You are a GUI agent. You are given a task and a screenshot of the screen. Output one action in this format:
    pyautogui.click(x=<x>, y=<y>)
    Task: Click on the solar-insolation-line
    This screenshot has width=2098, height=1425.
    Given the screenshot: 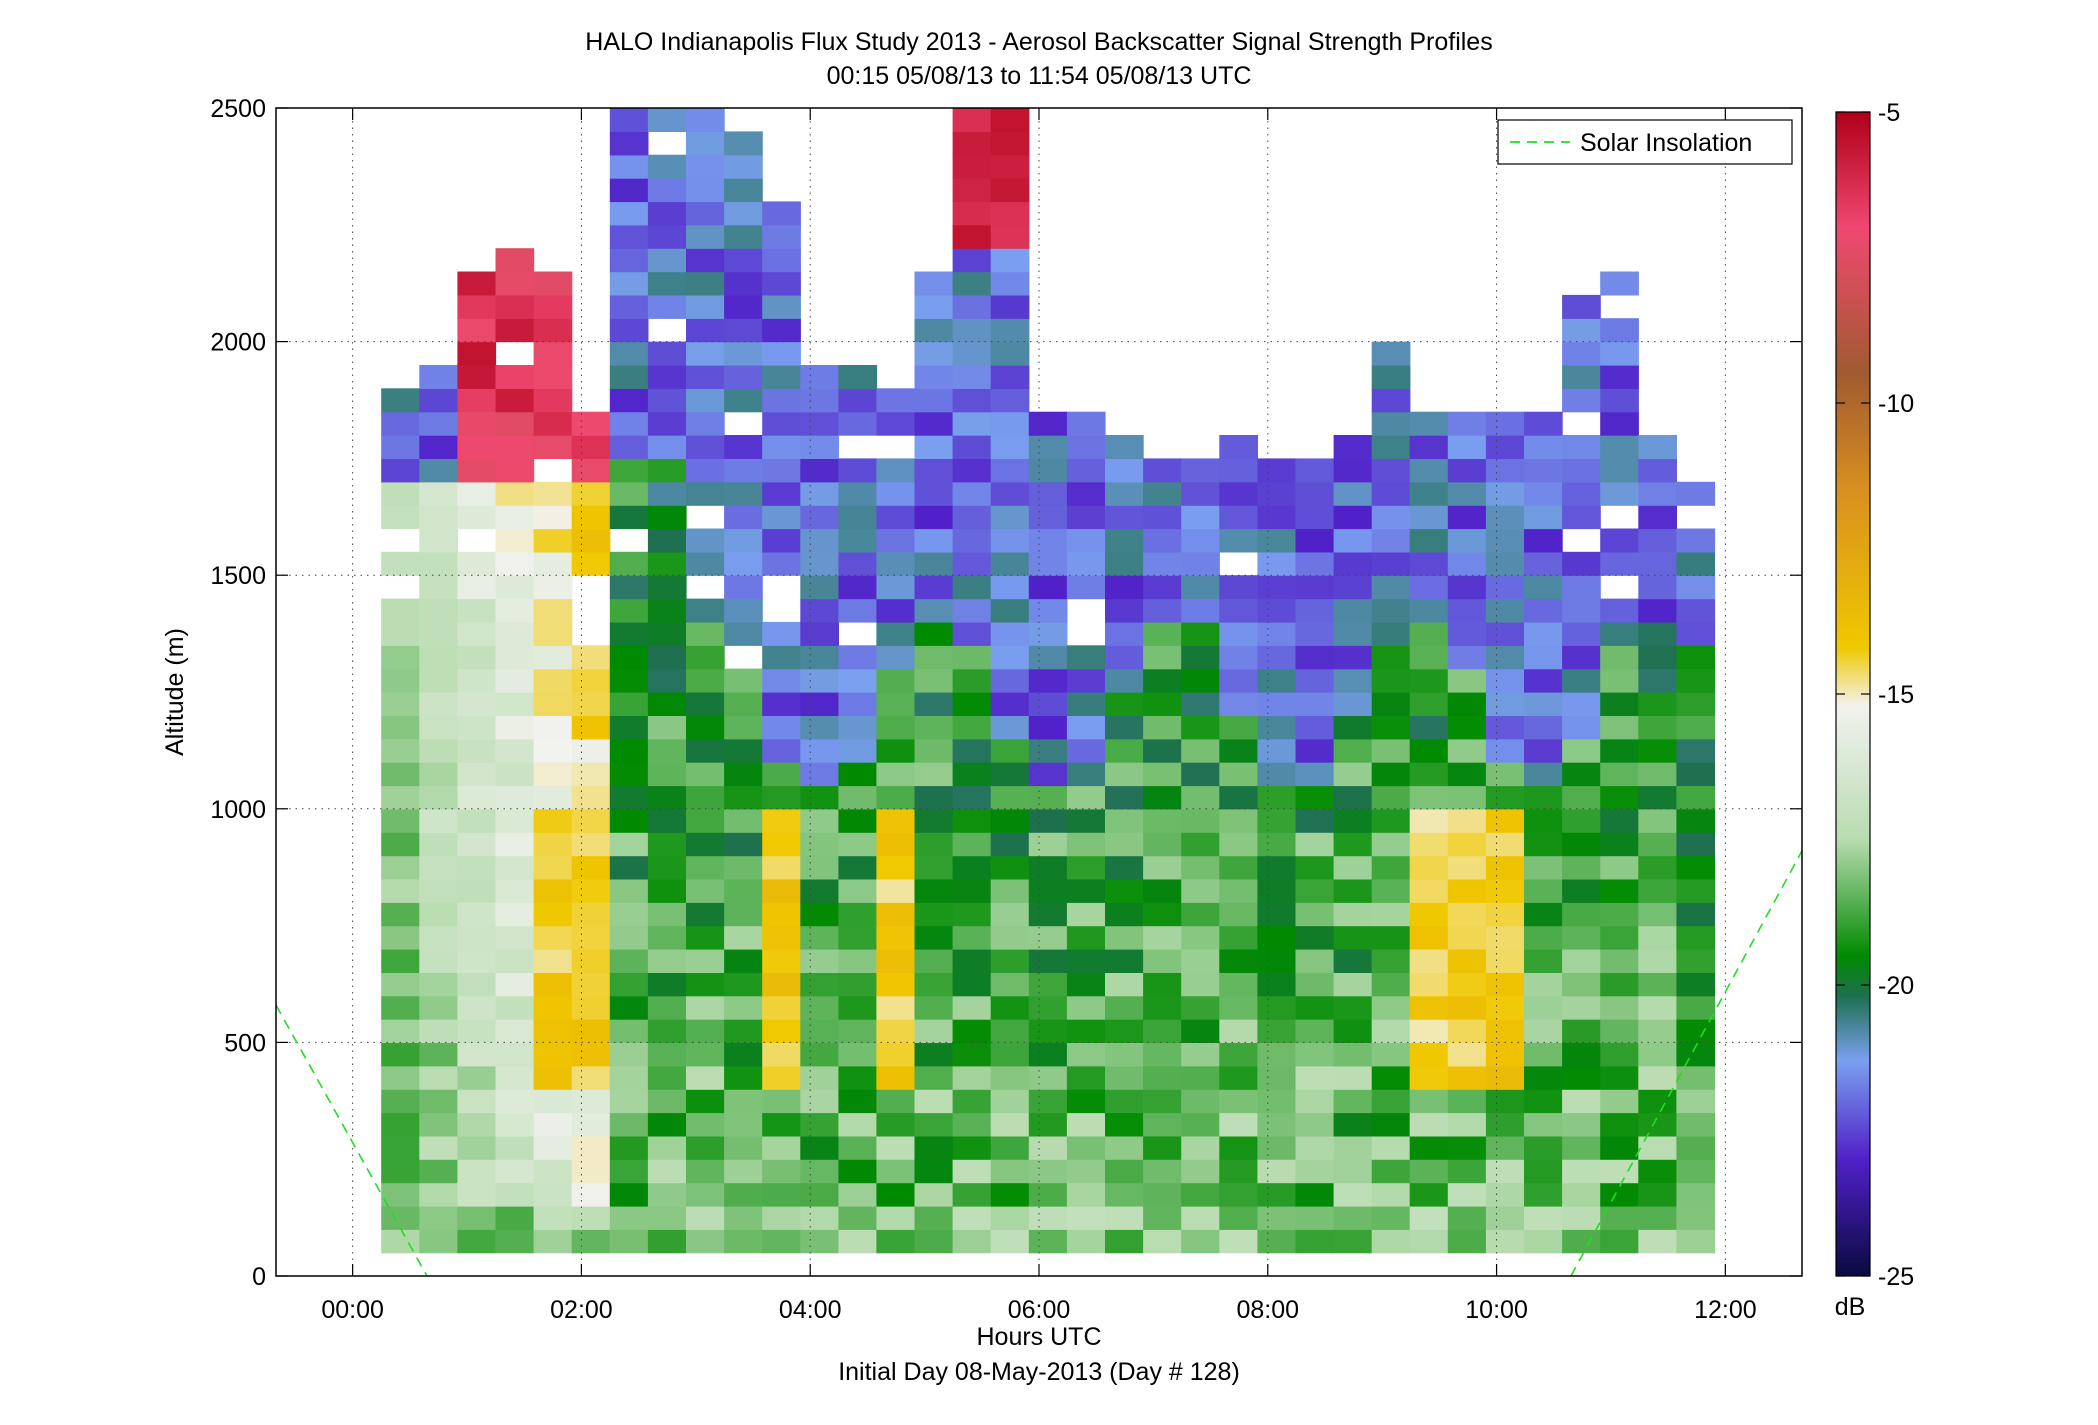 What is the action you would take?
    pyautogui.click(x=1686, y=1063)
    